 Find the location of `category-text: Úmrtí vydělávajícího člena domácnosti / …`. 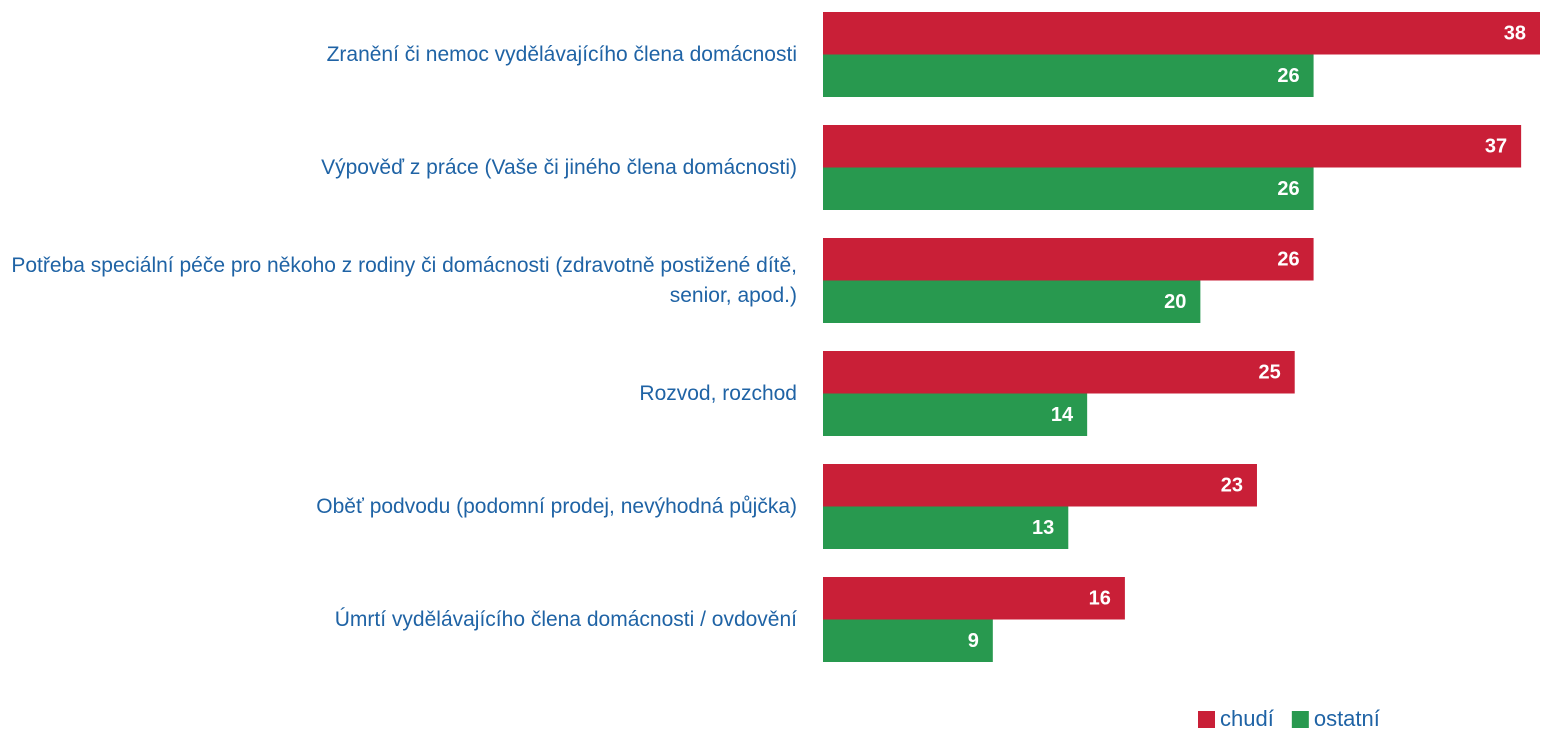

category-text: Úmrtí vydělávajícího člena domácnosti / … is located at coordinates (565, 619).